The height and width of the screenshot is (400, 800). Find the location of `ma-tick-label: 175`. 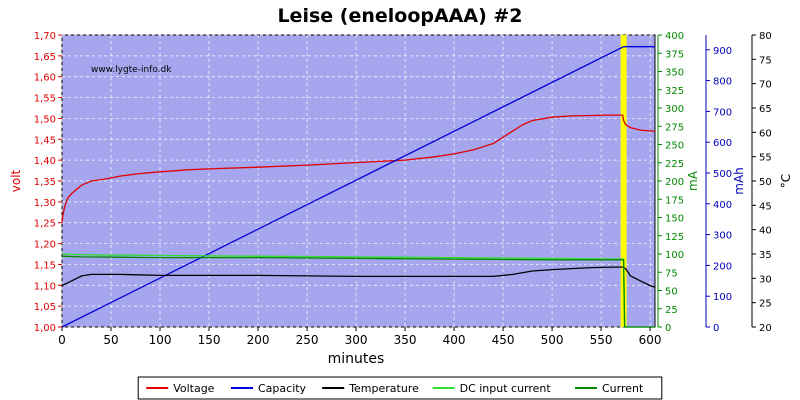

ma-tick-label: 175 is located at coordinates (674, 200).